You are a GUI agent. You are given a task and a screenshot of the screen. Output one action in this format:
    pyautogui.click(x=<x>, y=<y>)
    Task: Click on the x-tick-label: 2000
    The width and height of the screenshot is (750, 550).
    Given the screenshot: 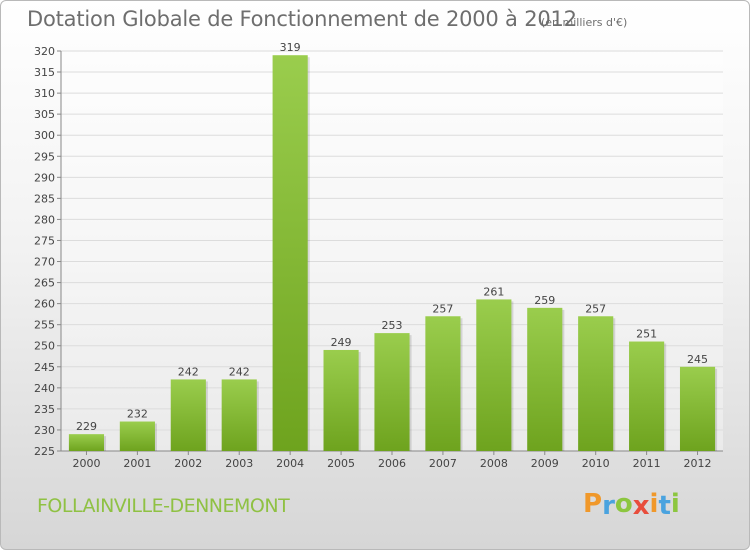 What is the action you would take?
    pyautogui.click(x=86, y=463)
    